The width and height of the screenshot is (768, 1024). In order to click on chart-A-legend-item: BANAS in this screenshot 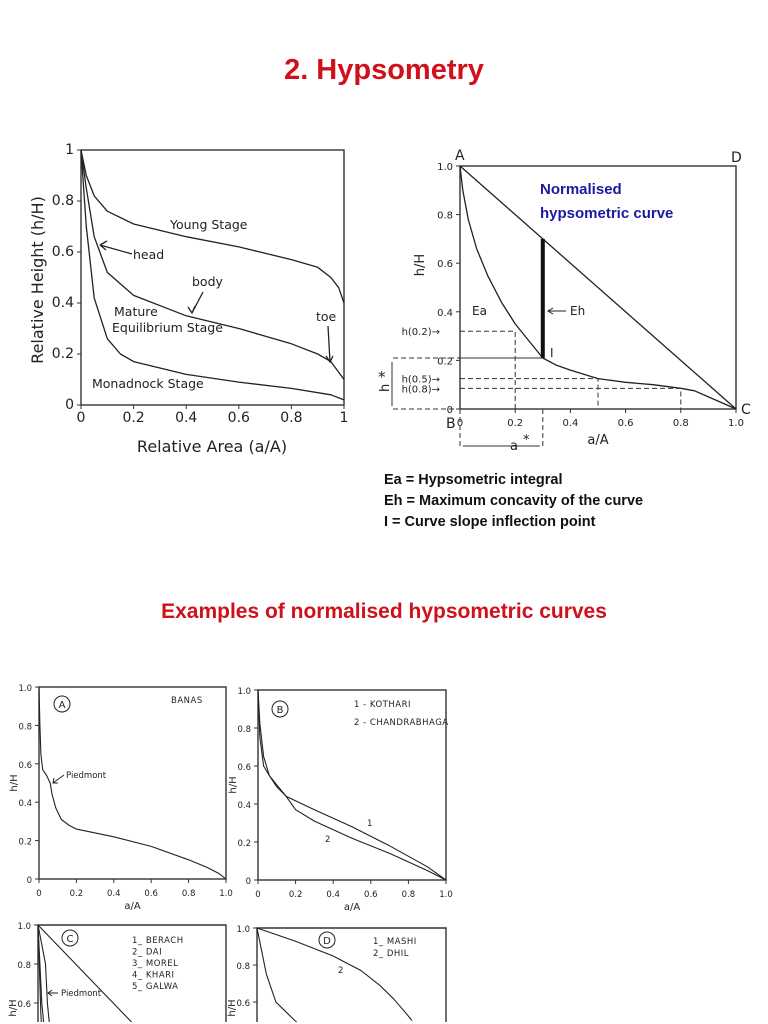, I will do `click(187, 701)`.